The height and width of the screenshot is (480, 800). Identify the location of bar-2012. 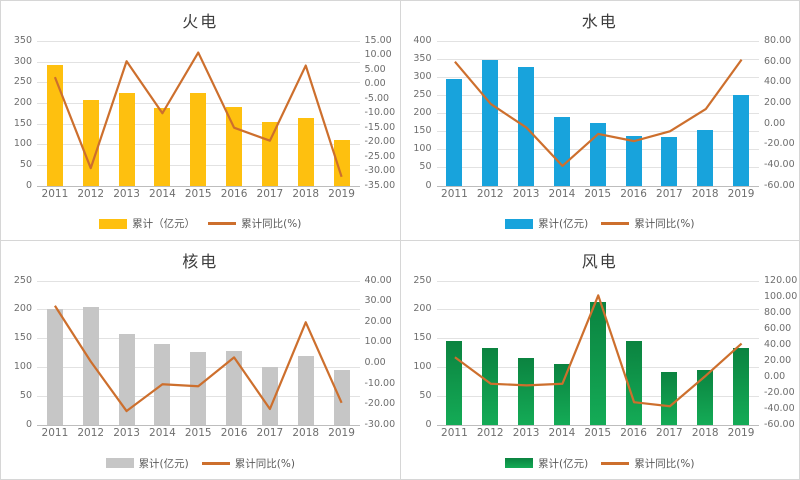
(490, 122).